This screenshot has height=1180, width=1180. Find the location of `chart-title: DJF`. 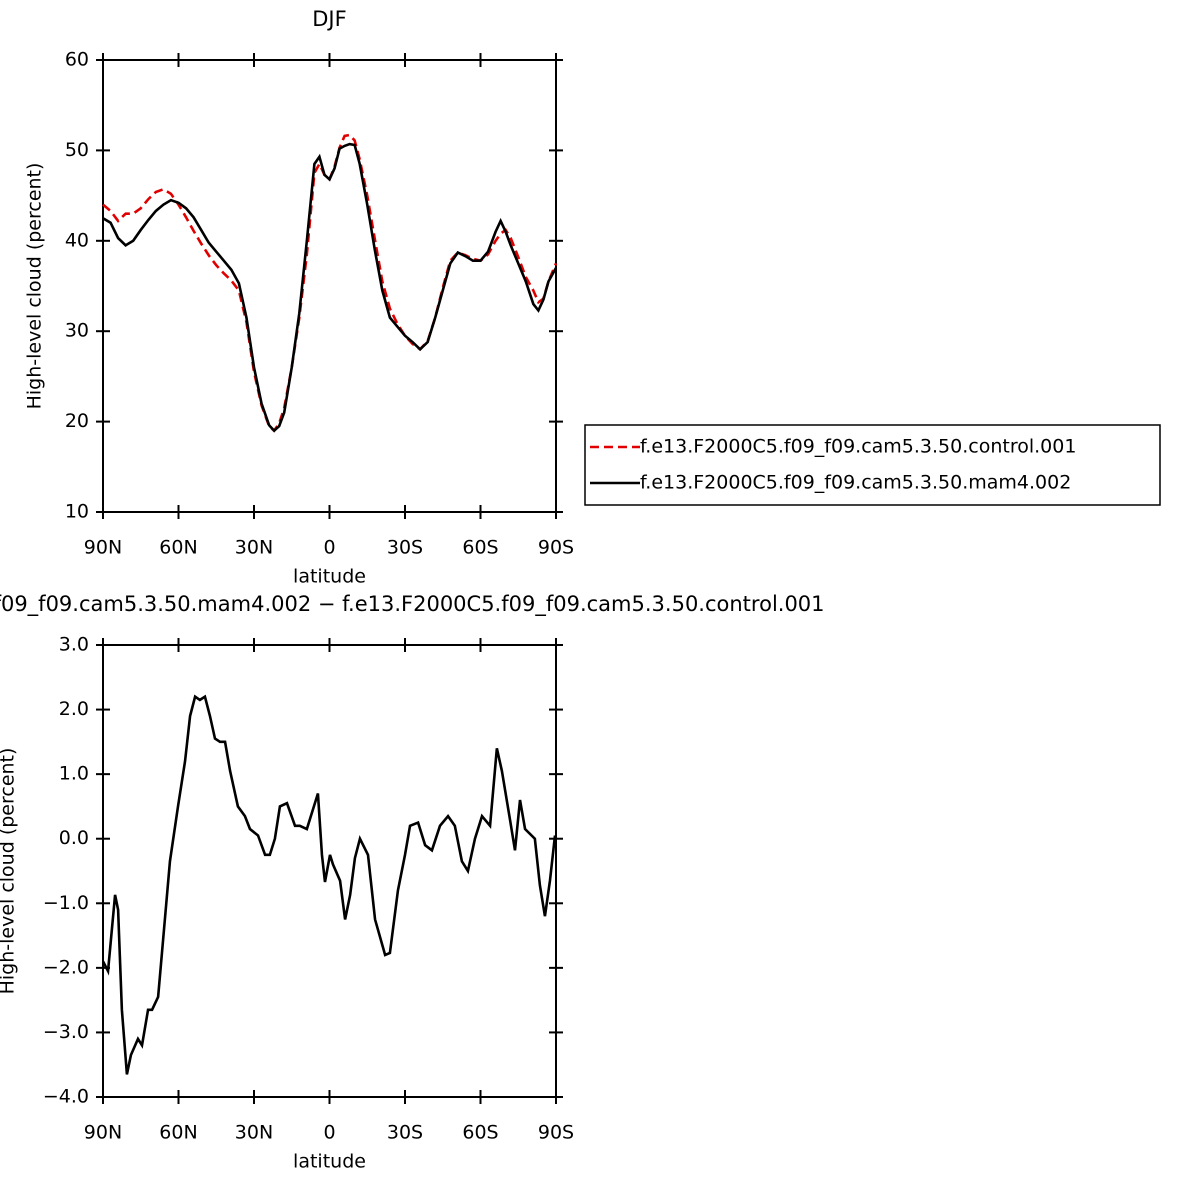

chart-title: DJF is located at coordinates (329, 19).